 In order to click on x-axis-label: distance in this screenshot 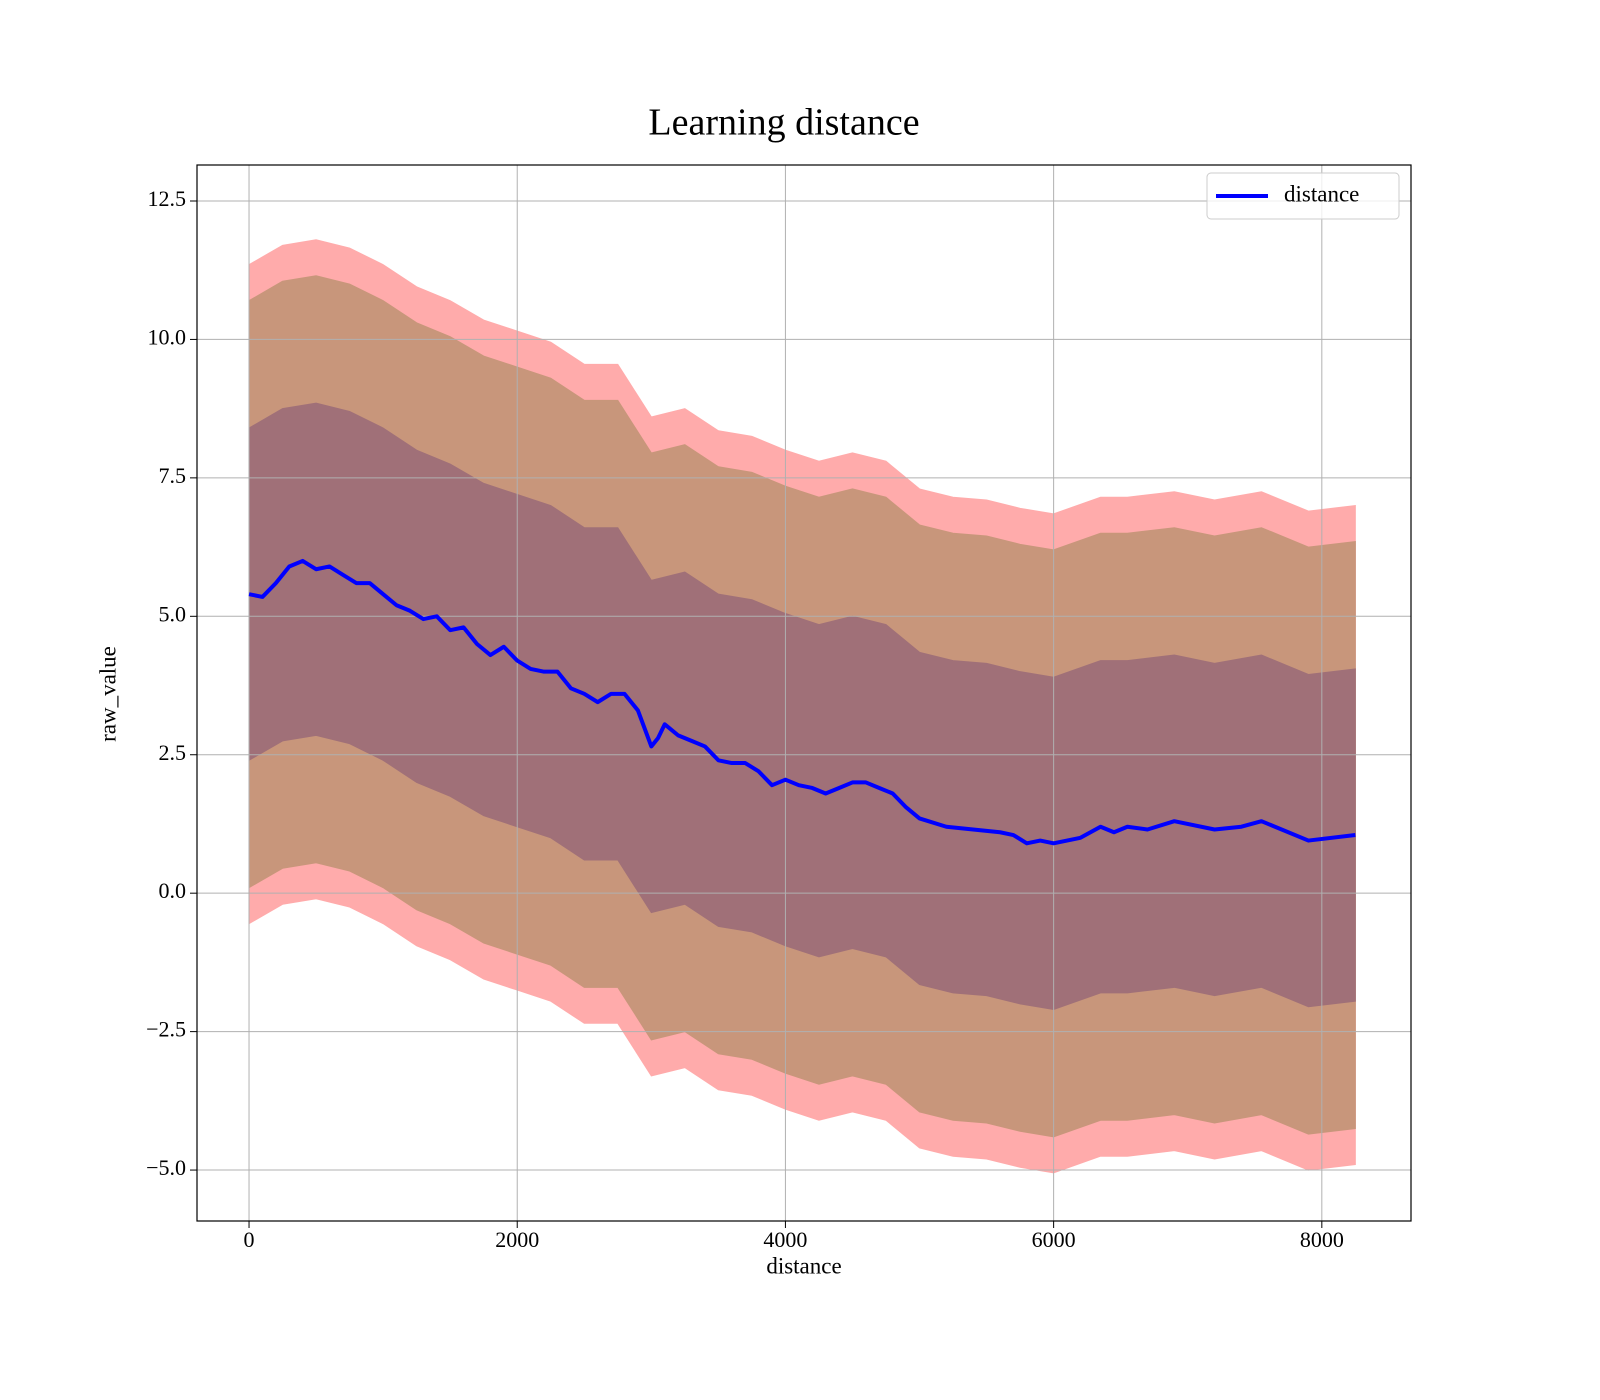, I will do `click(803, 1265)`.